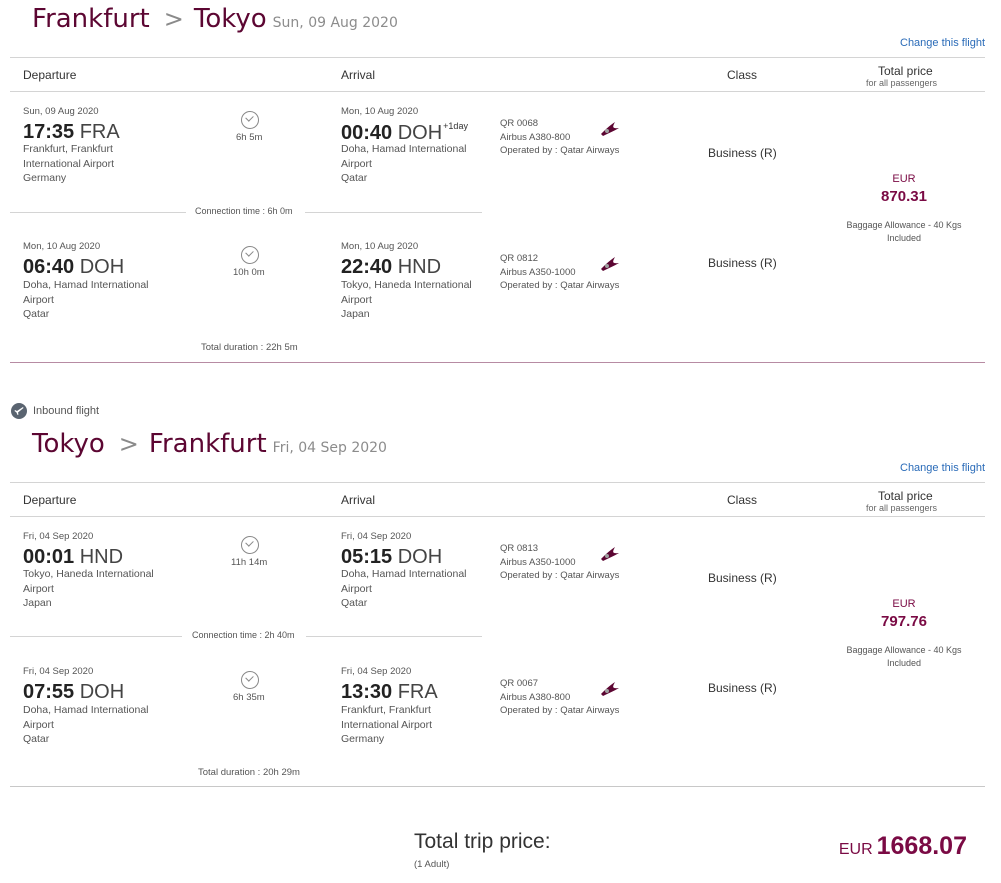  I want to click on inbound-flight-label: Inbound flight, so click(55, 411).